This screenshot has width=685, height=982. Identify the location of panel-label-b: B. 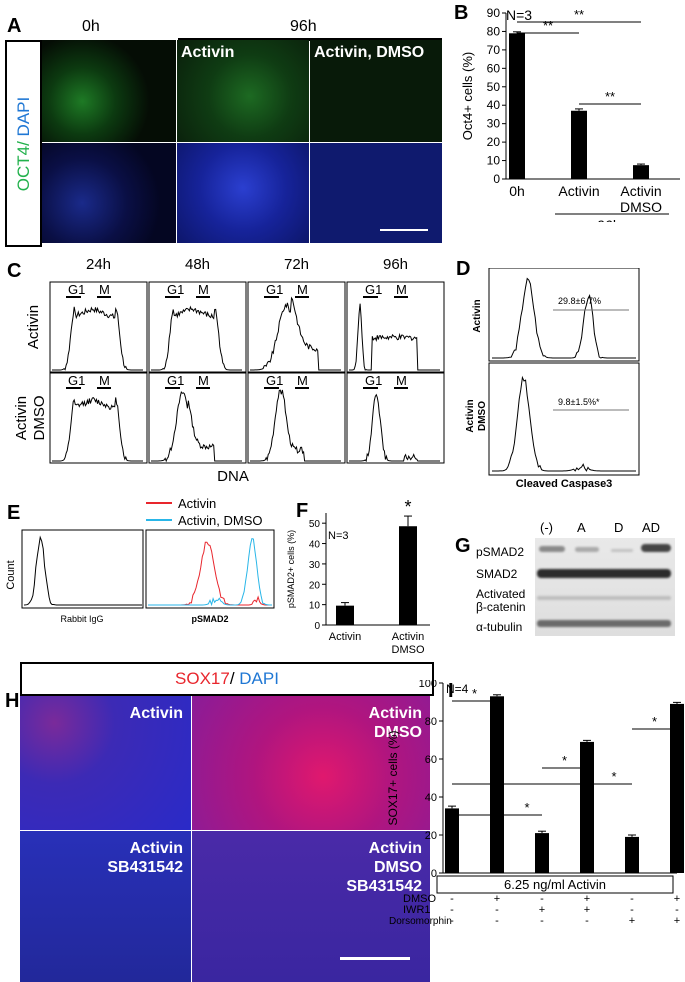
(461, 13).